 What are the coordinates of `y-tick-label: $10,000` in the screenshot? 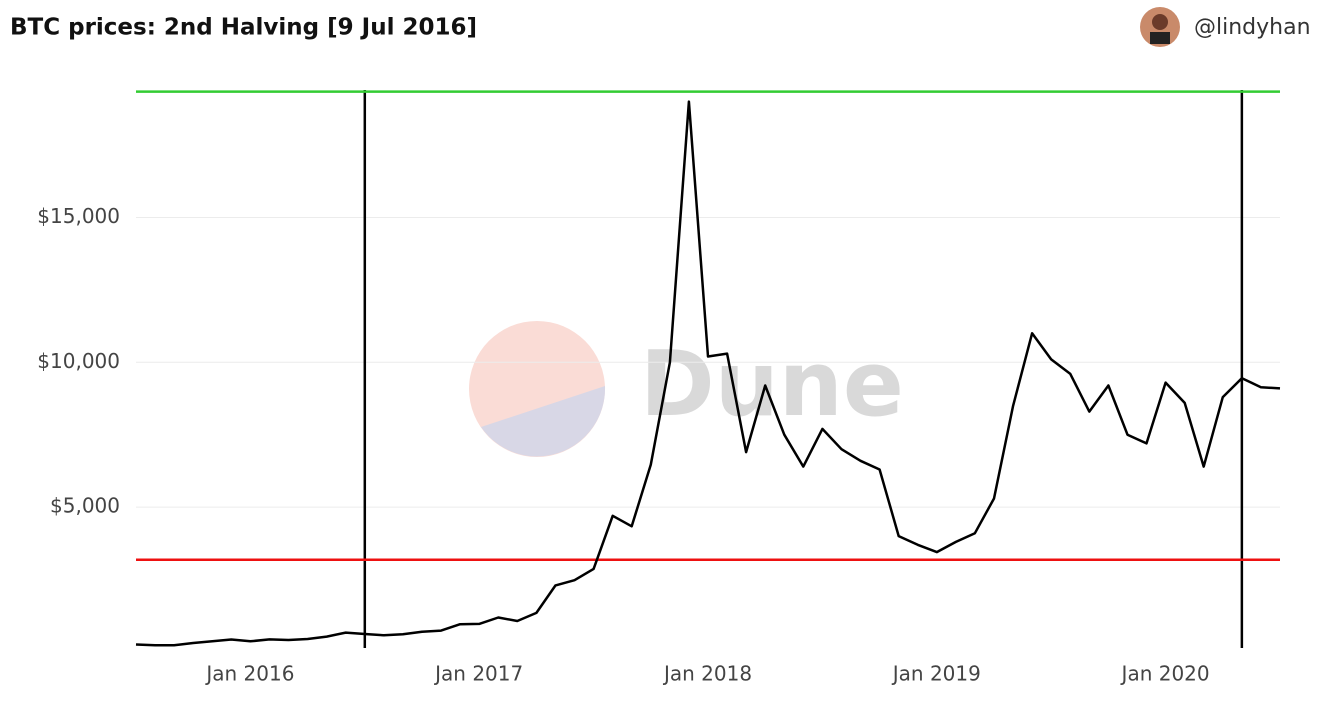 It's located at (78, 361).